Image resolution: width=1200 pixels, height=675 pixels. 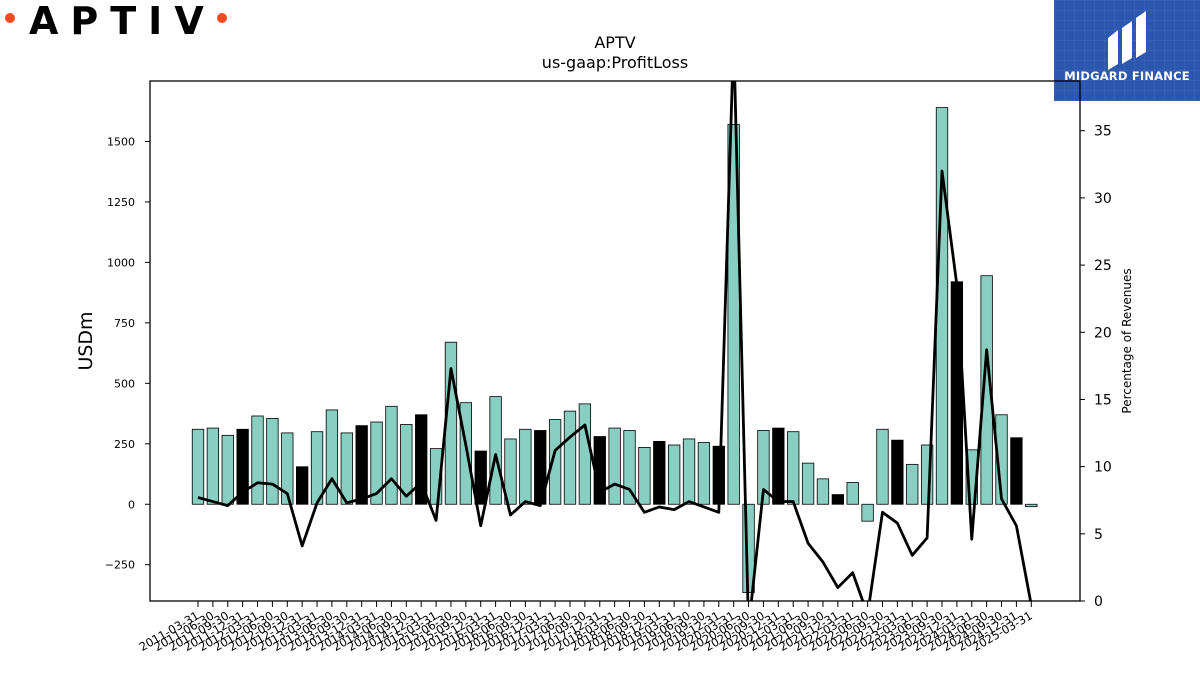 What do you see at coordinates (122, 20) in the screenshot?
I see `logo-text: APTIV` at bounding box center [122, 20].